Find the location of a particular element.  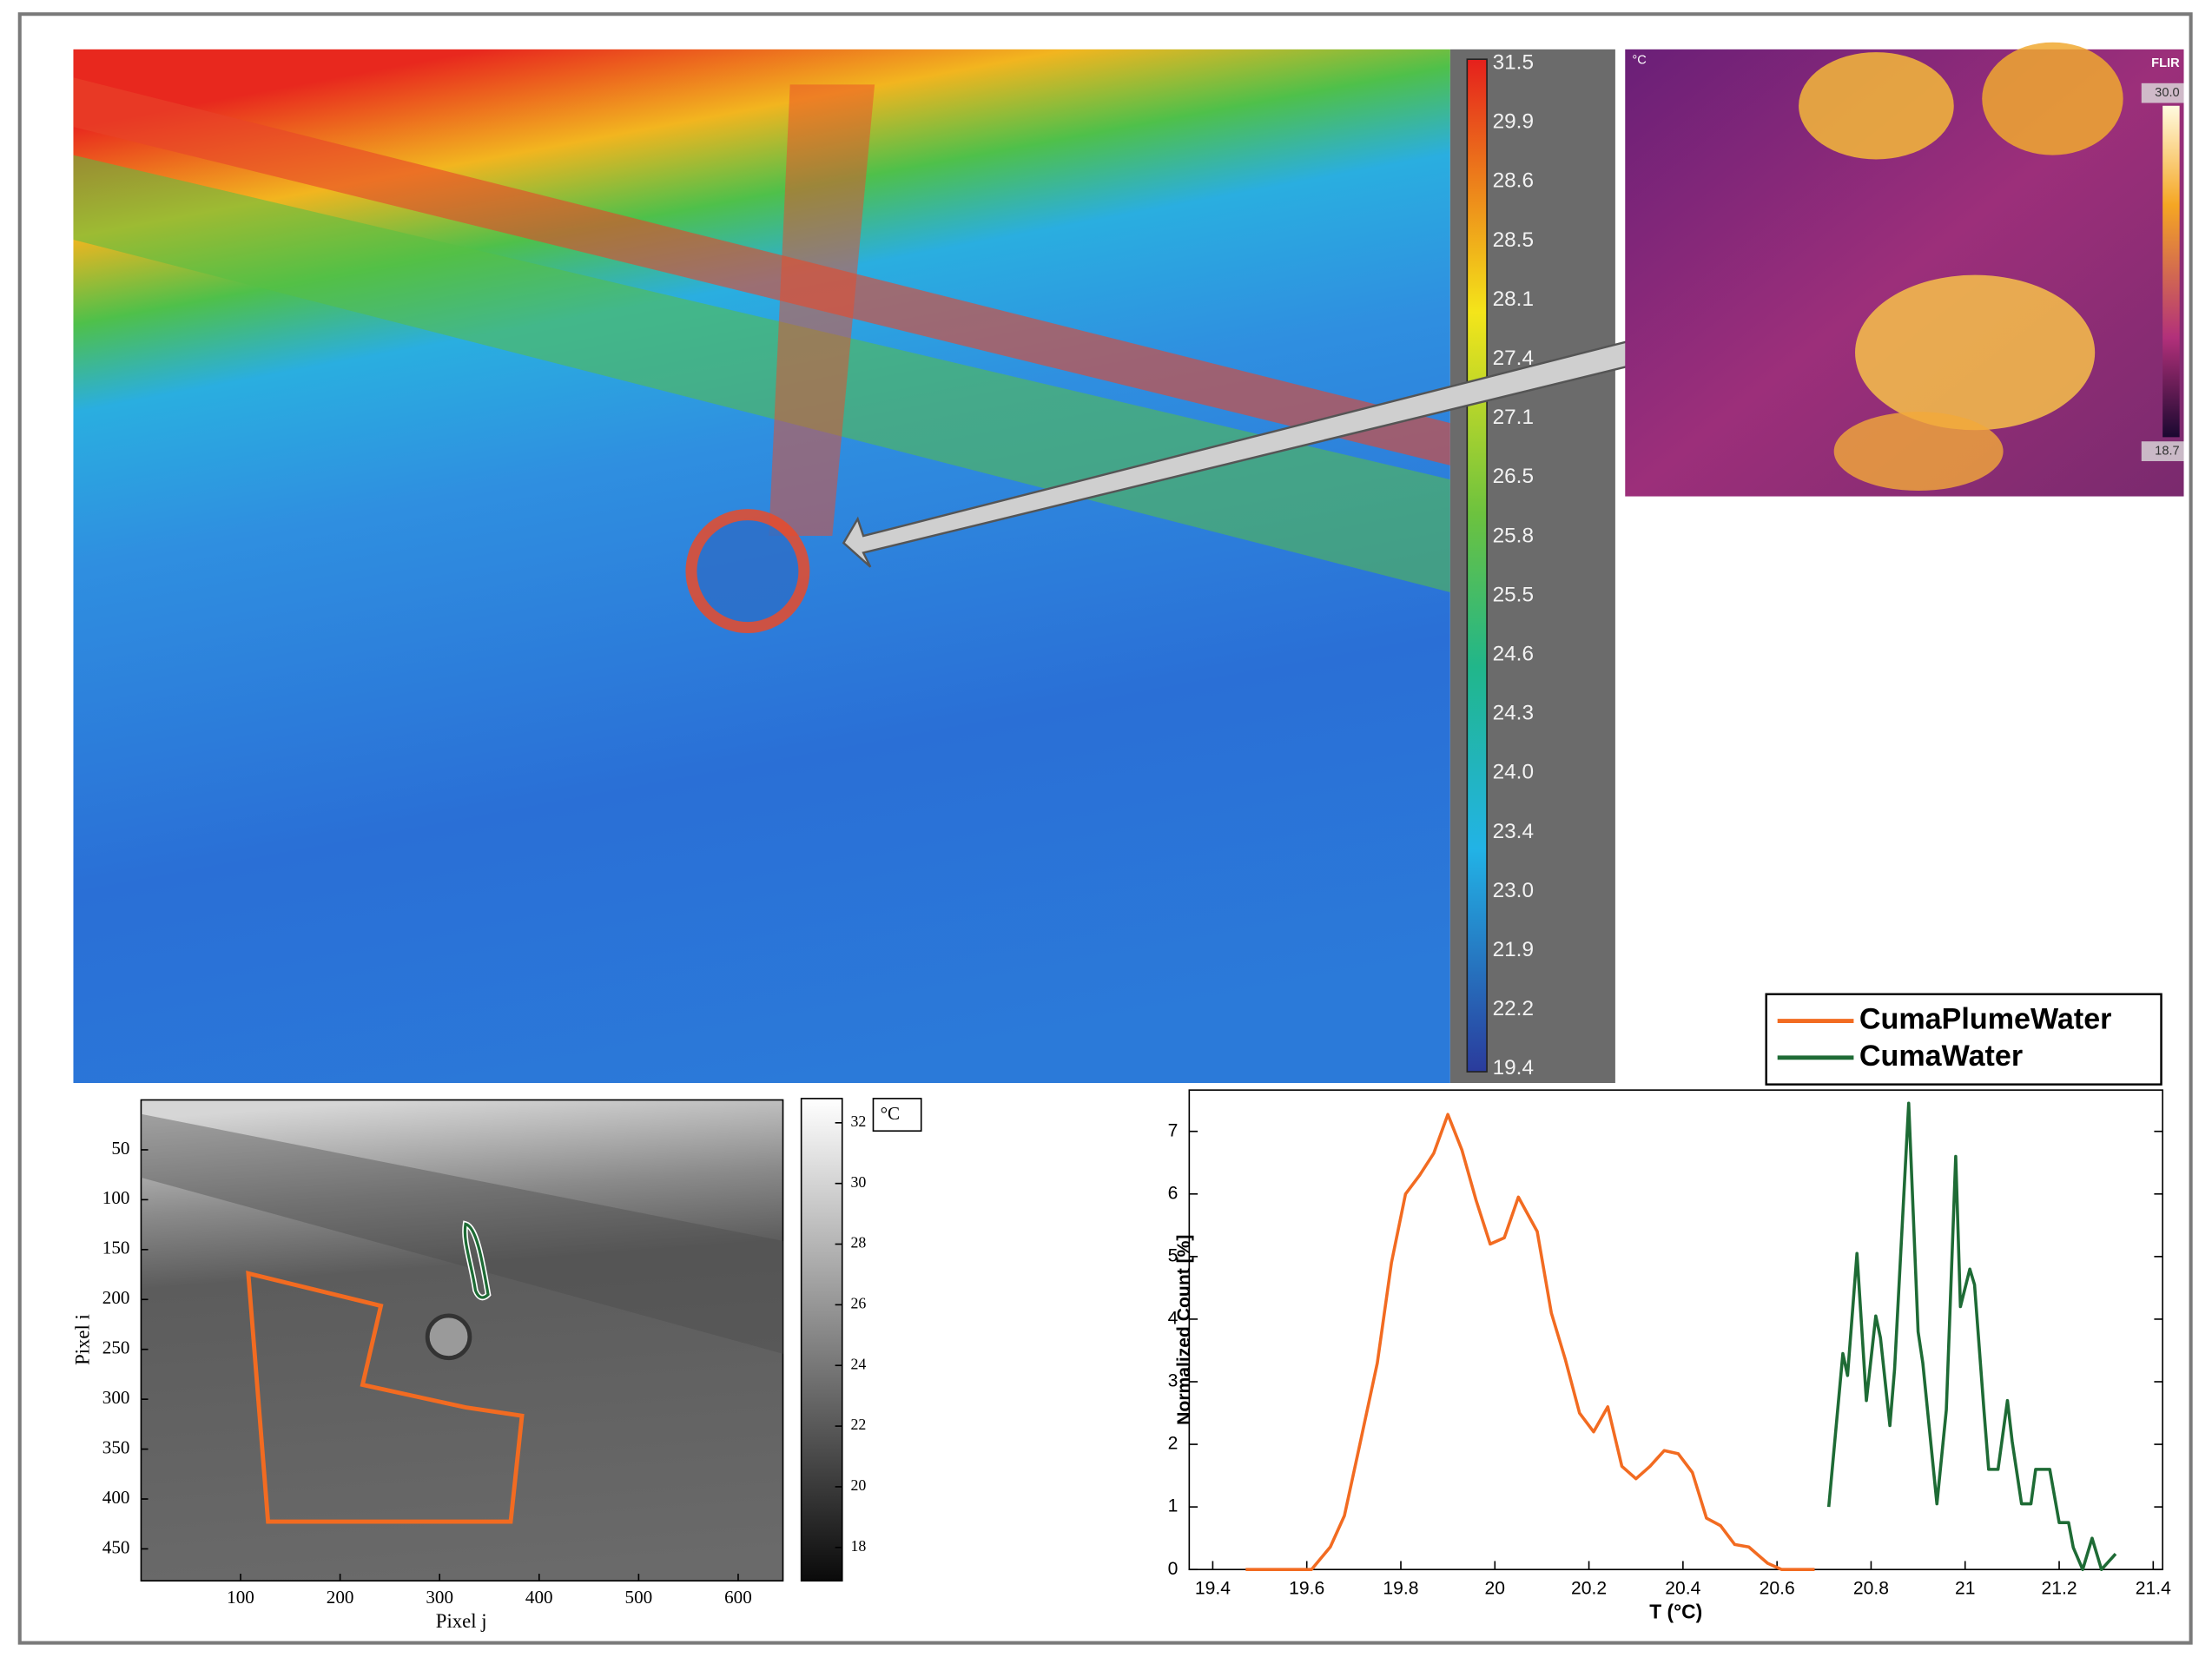

colorbar-label: 28.5 is located at coordinates (1513, 240).